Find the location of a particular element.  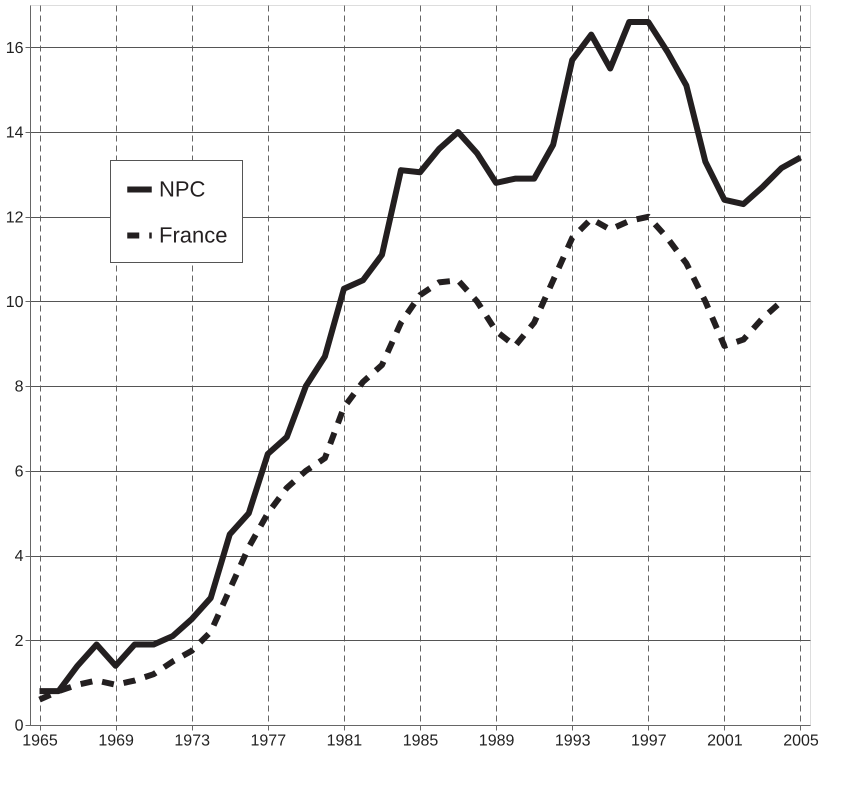

x-tick-label: 1985 is located at coordinates (420, 741).